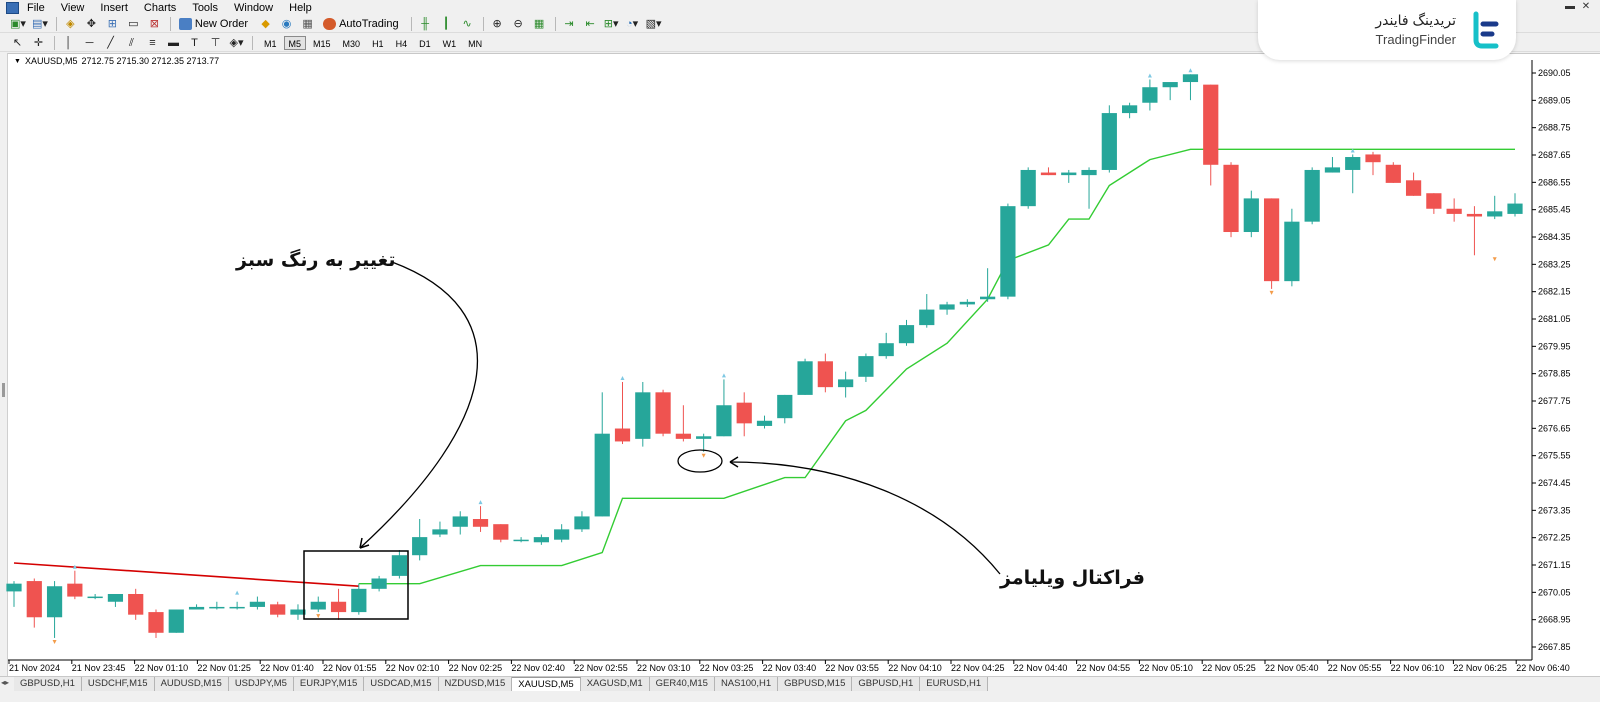  Describe the element at coordinates (110, 42) in the screenshot. I see `trendline-icon: ╱` at that location.